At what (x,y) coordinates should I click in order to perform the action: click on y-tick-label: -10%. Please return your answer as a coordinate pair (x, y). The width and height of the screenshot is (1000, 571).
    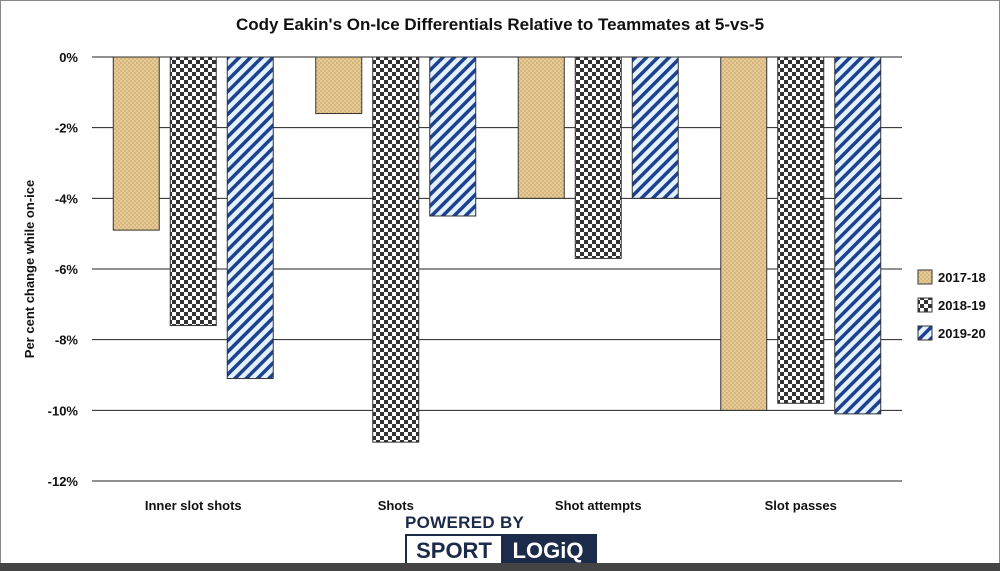
    Looking at the image, I should click on (63, 410).